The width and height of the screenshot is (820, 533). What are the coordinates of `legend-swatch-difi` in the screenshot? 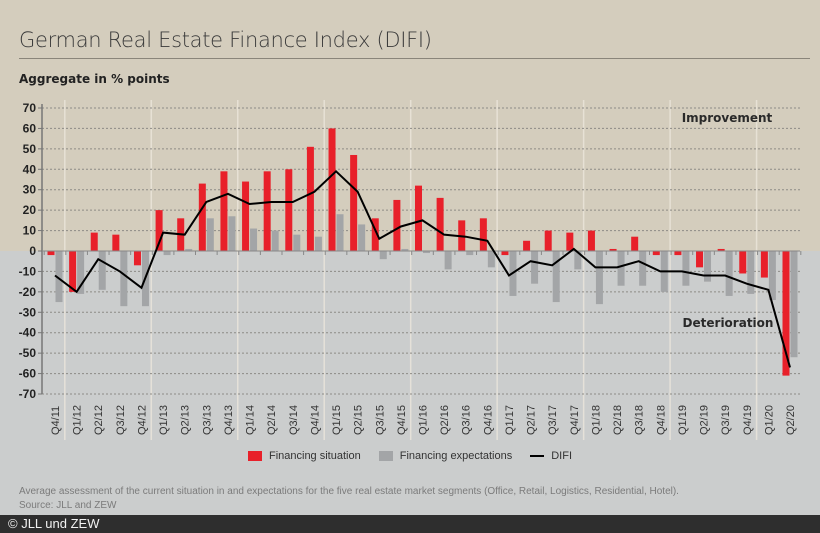 It's located at (537, 456).